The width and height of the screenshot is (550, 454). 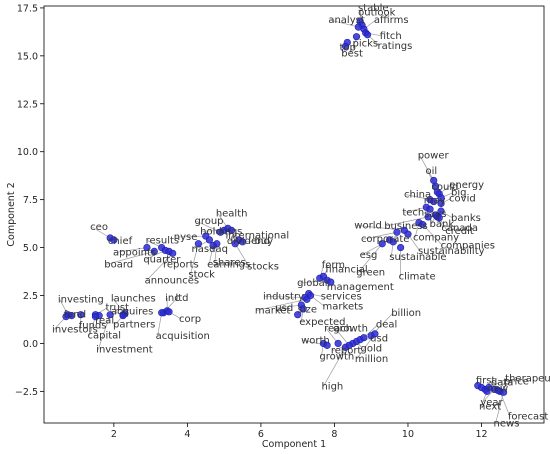 What do you see at coordinates (120, 241) in the screenshot?
I see `point-label: chief` at bounding box center [120, 241].